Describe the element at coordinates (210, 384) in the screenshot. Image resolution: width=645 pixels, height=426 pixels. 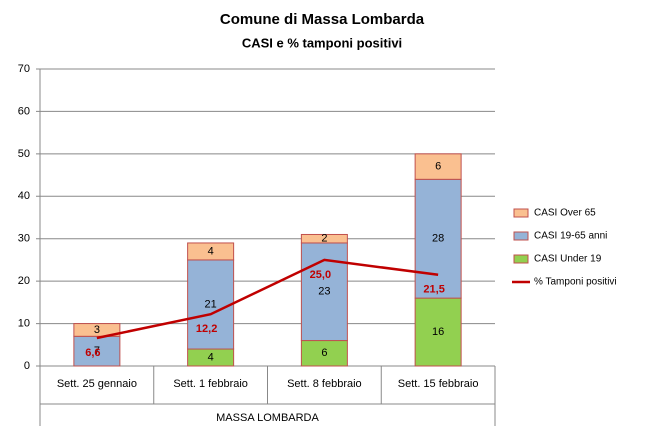
I see `x-tick-label: Sett. 1 febbraio` at that location.